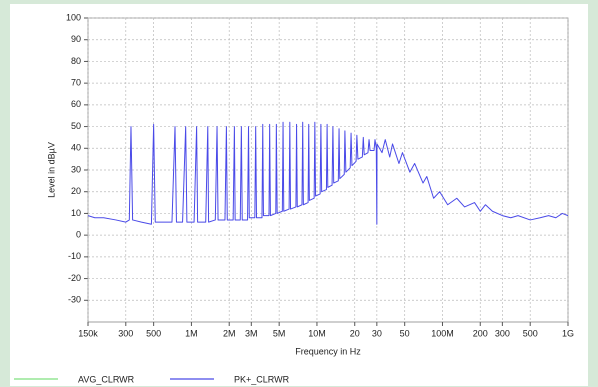  I want to click on y-tick-label: 60, so click(76, 104).